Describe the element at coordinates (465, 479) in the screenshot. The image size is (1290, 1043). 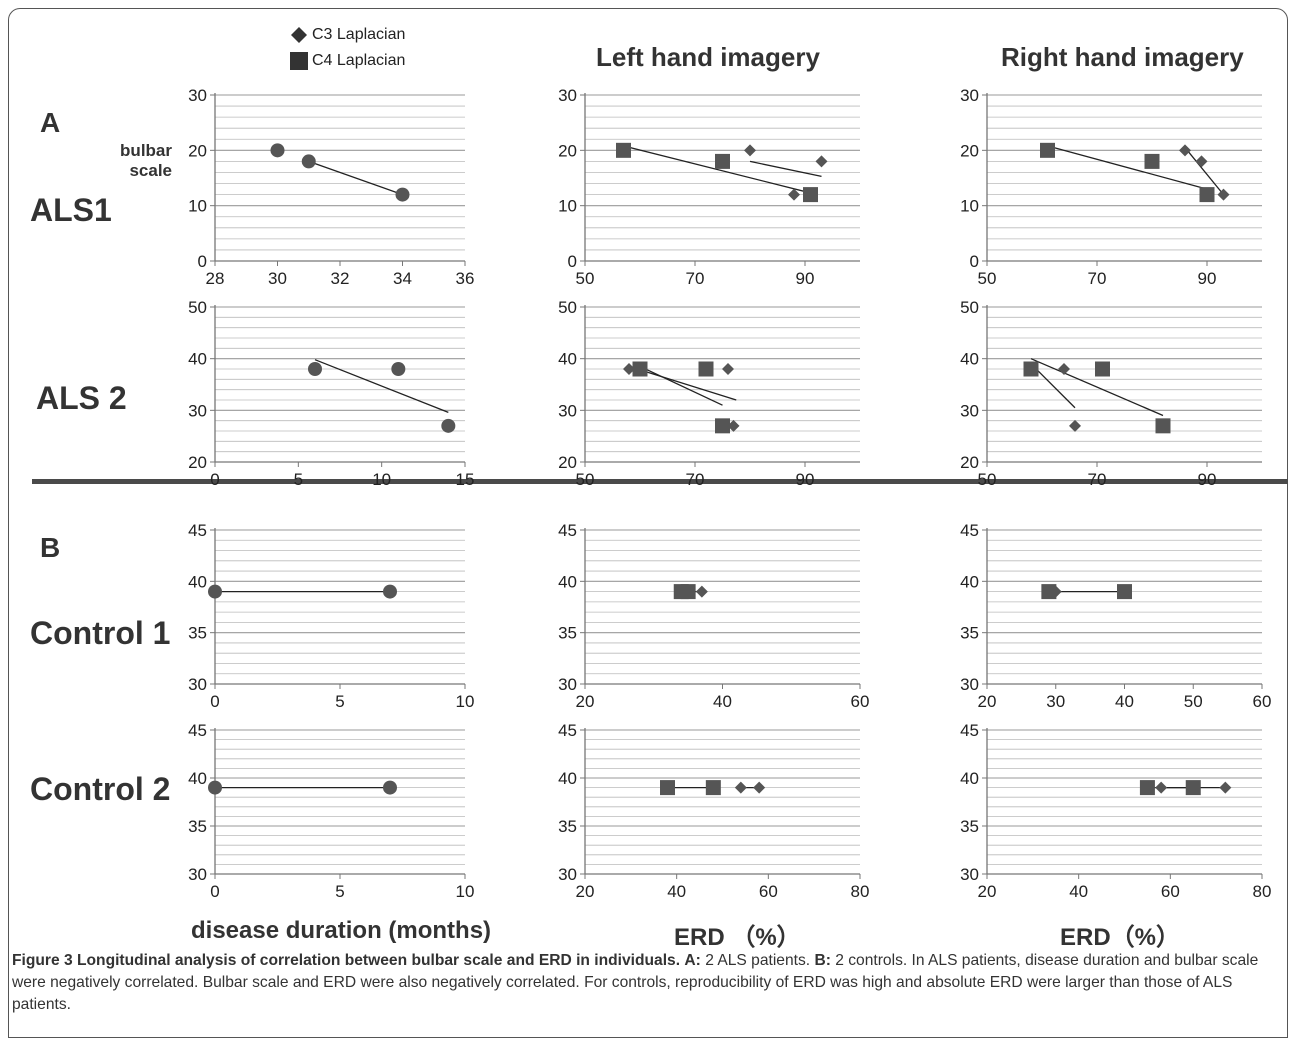
I see `x-tick-label: 15` at that location.